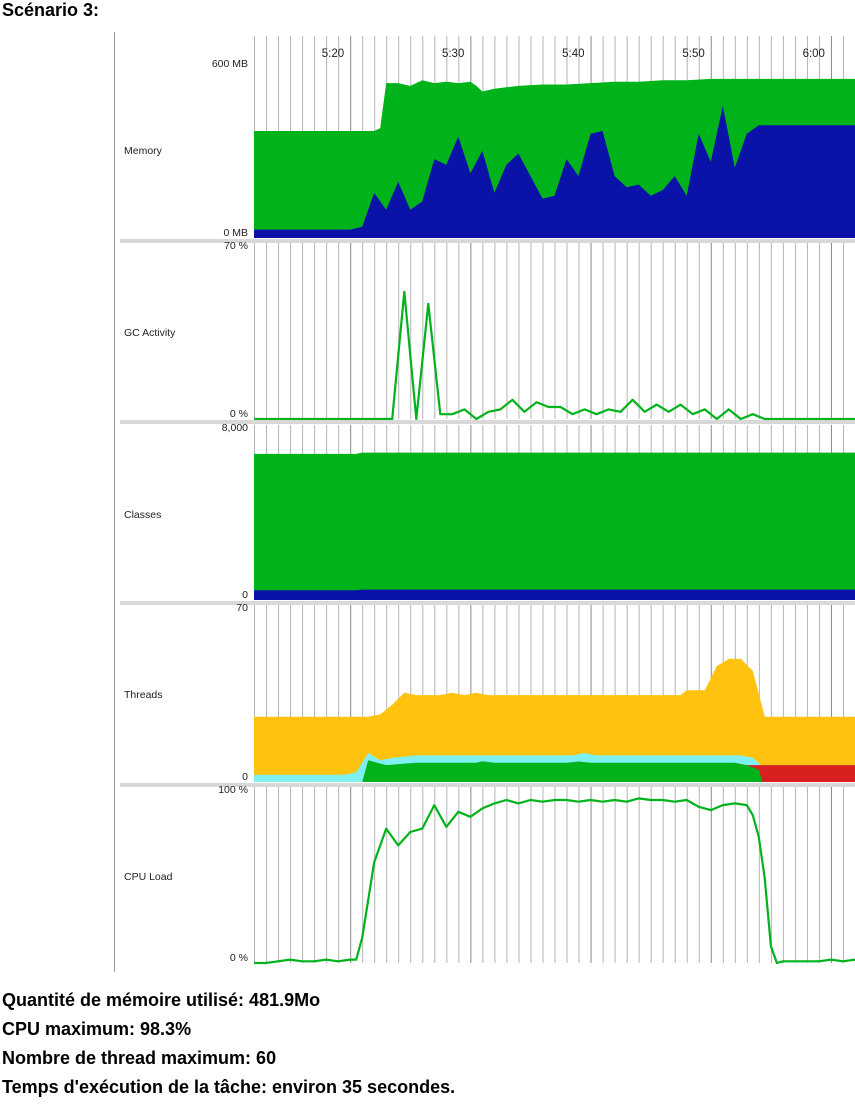 The width and height of the screenshot is (855, 1104). What do you see at coordinates (453, 54) in the screenshot?
I see `time-tick-label-530: 5:30` at bounding box center [453, 54].